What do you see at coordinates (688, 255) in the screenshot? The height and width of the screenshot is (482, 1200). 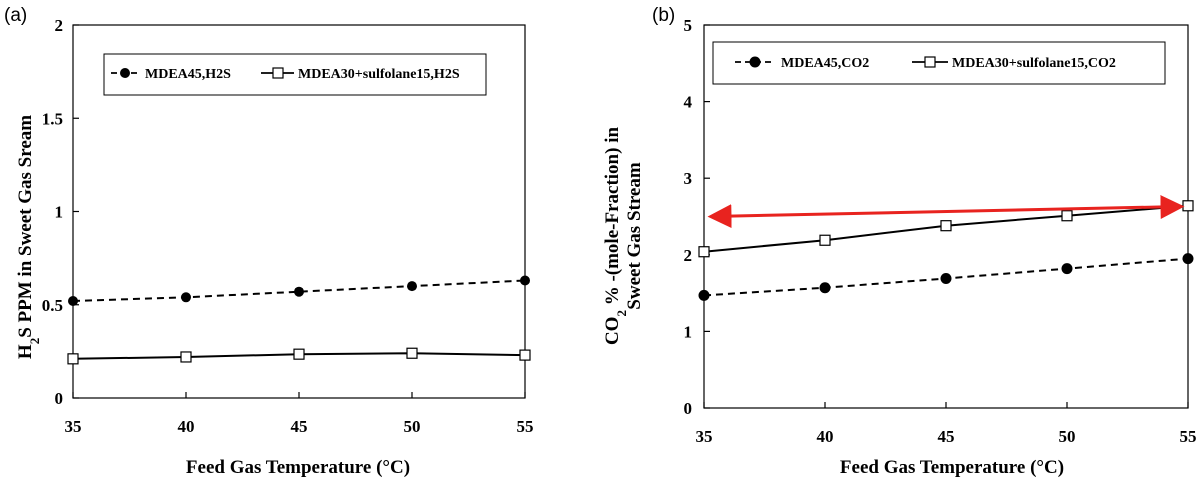 I see `chart-b-y-tick-label: 2` at bounding box center [688, 255].